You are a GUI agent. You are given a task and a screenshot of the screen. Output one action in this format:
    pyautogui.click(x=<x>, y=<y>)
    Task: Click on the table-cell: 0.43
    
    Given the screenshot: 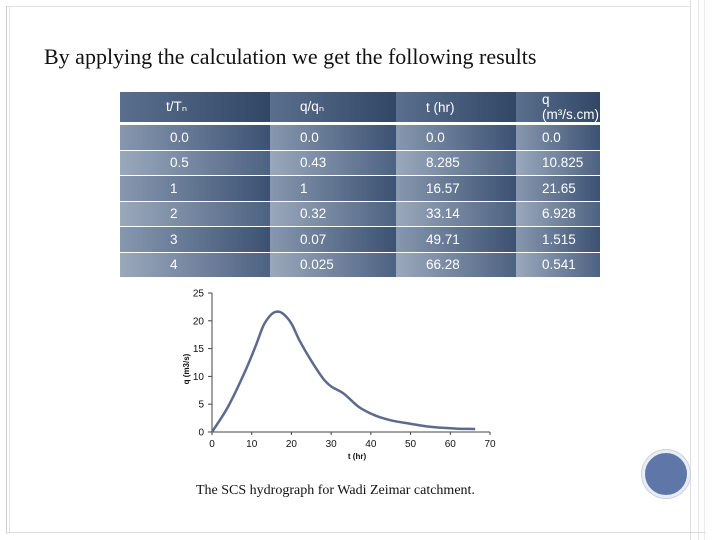 What is the action you would take?
    pyautogui.click(x=333, y=162)
    